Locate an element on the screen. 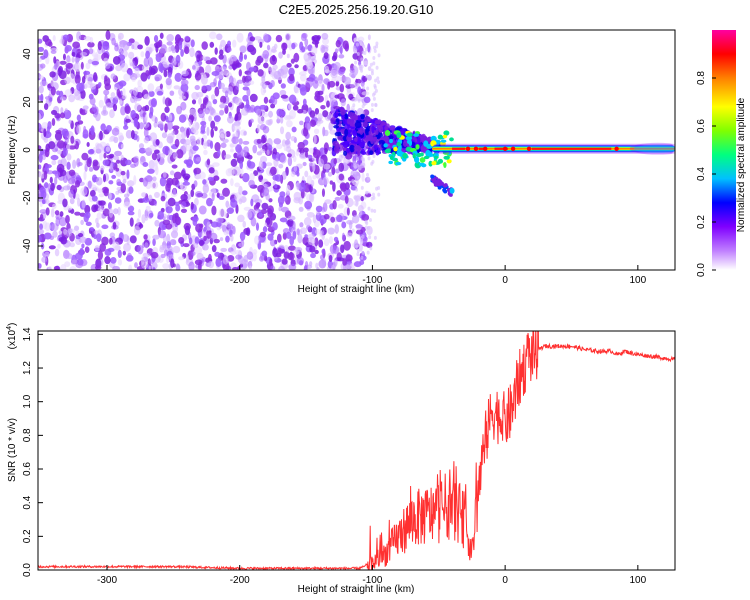 Image resolution: width=750 pixels, height=600 pixels. signal-peak is located at coordinates (529, 148).